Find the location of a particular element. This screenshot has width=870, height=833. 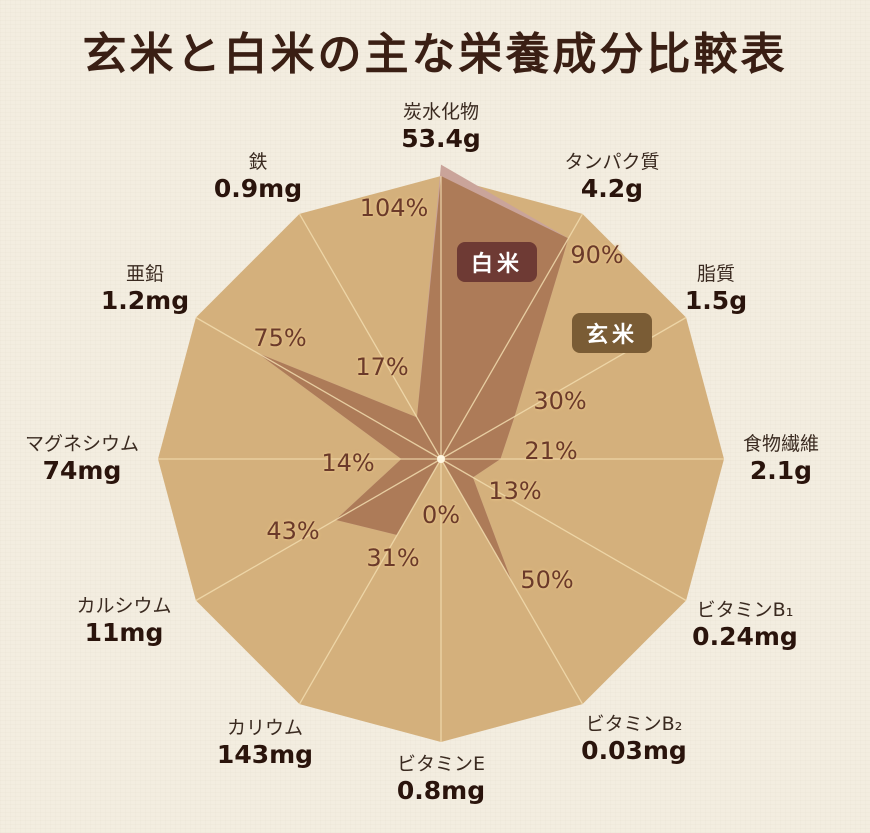

axis-value: 0.03mg is located at coordinates (634, 750).